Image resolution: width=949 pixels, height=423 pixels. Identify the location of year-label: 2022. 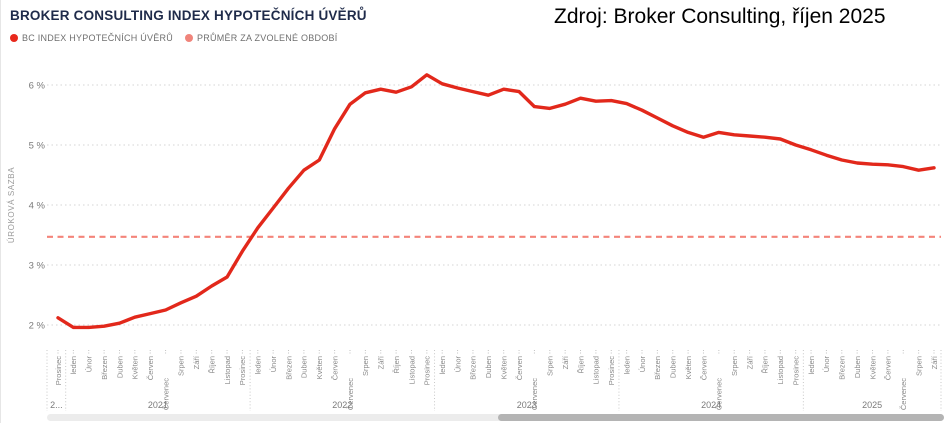
(342, 405).